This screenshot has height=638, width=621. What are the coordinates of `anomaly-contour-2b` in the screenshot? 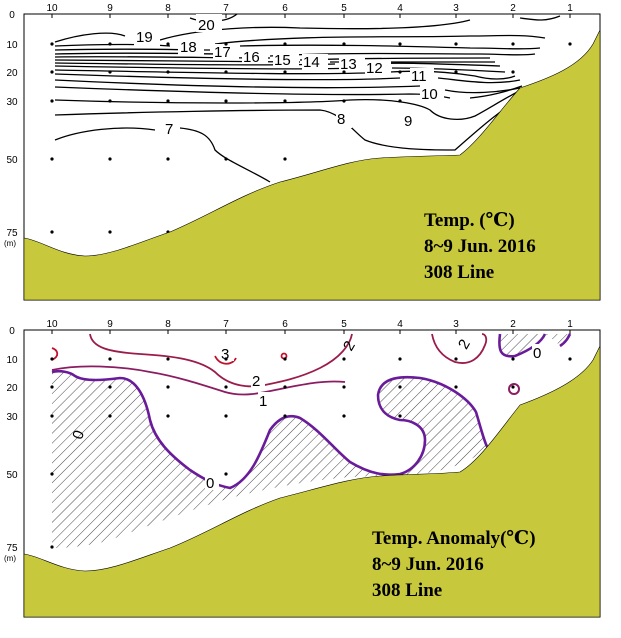 It's located at (459, 348).